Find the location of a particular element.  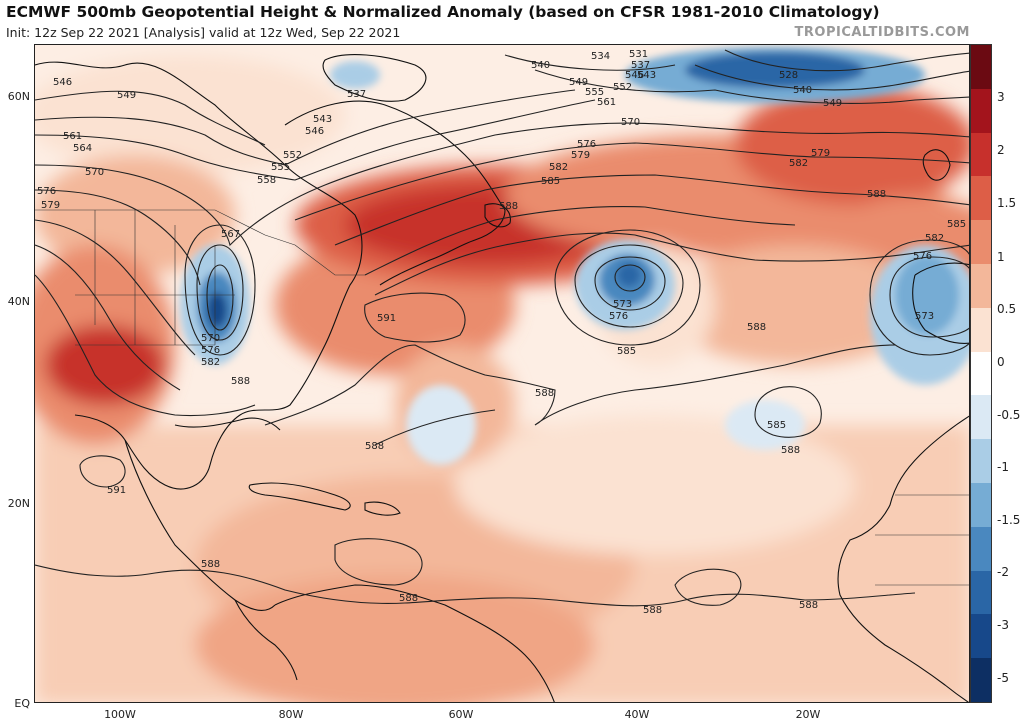

hispaniola is located at coordinates (382, 508).